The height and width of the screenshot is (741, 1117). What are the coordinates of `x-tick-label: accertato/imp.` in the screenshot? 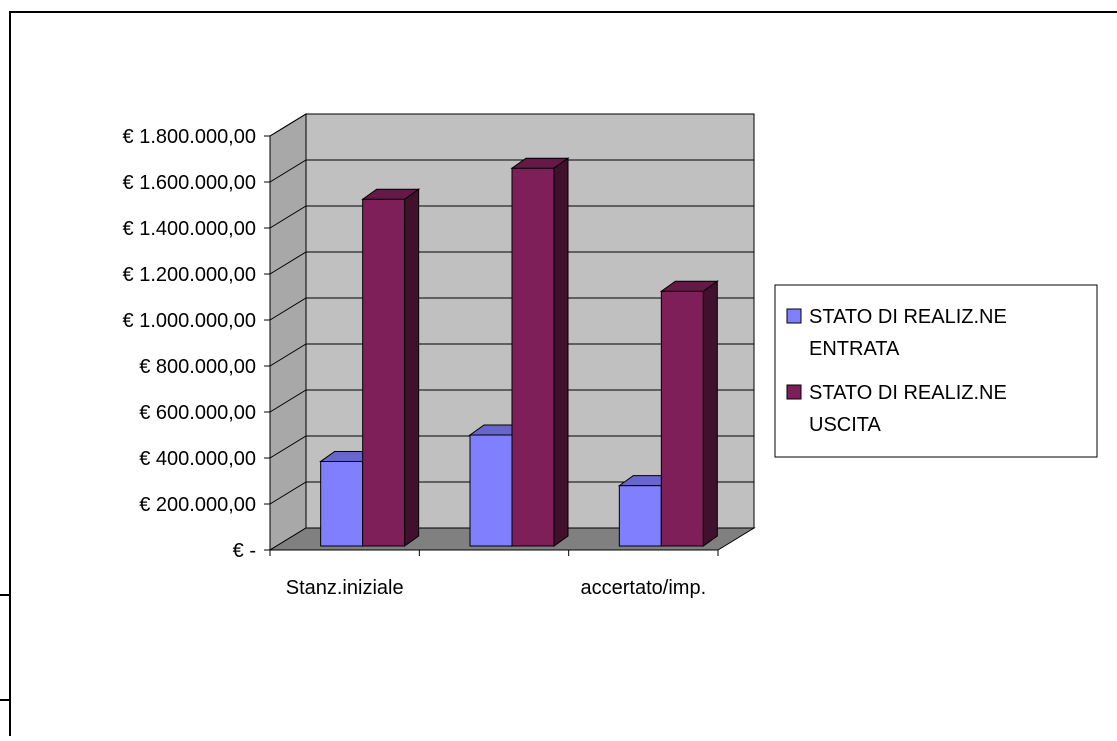 It's located at (644, 588).